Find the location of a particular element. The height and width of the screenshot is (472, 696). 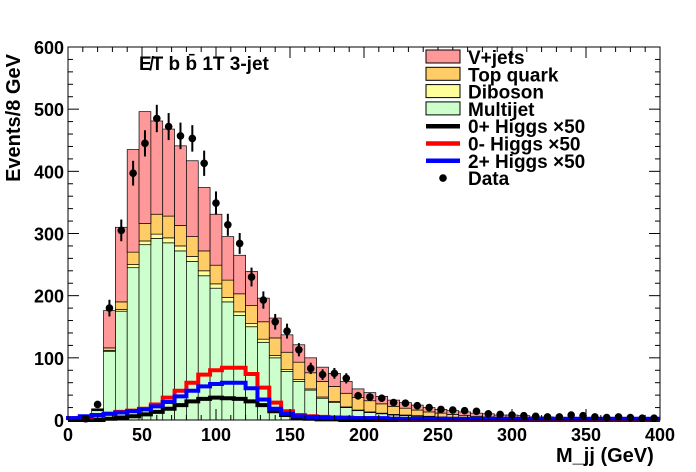

y-tick-label-300: 300 is located at coordinates (49, 235).